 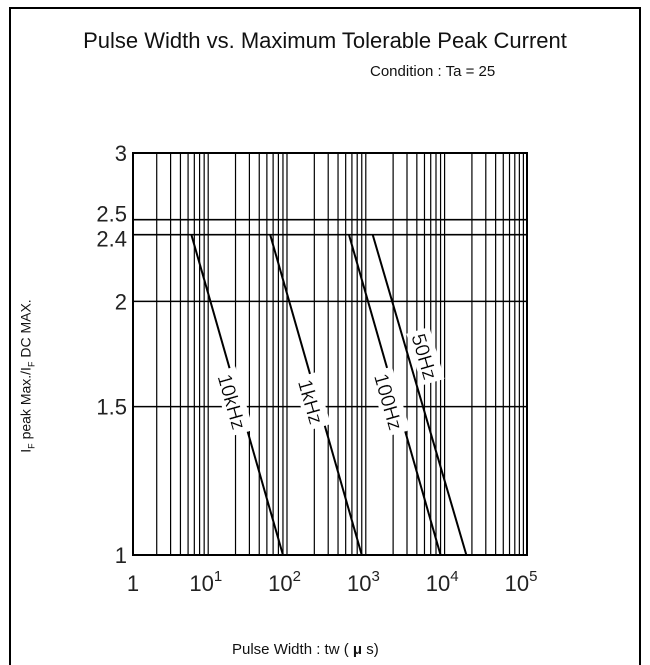 I want to click on x-label-text: Pulse Width : tw (, so click(x=290, y=649).